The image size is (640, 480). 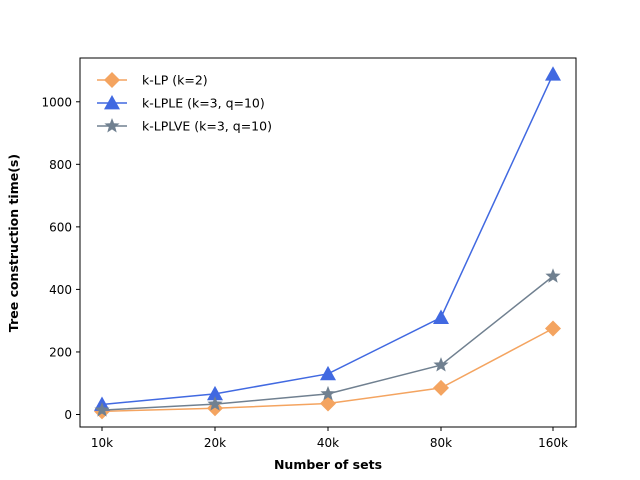 I want to click on x-tick-label: 80k, so click(x=441, y=443).